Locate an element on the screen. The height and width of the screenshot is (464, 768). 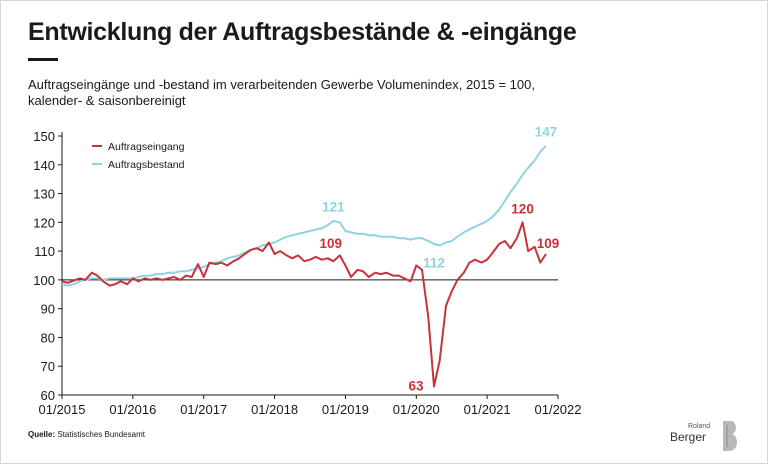
y-tick-label: 150 is located at coordinates (44, 136).